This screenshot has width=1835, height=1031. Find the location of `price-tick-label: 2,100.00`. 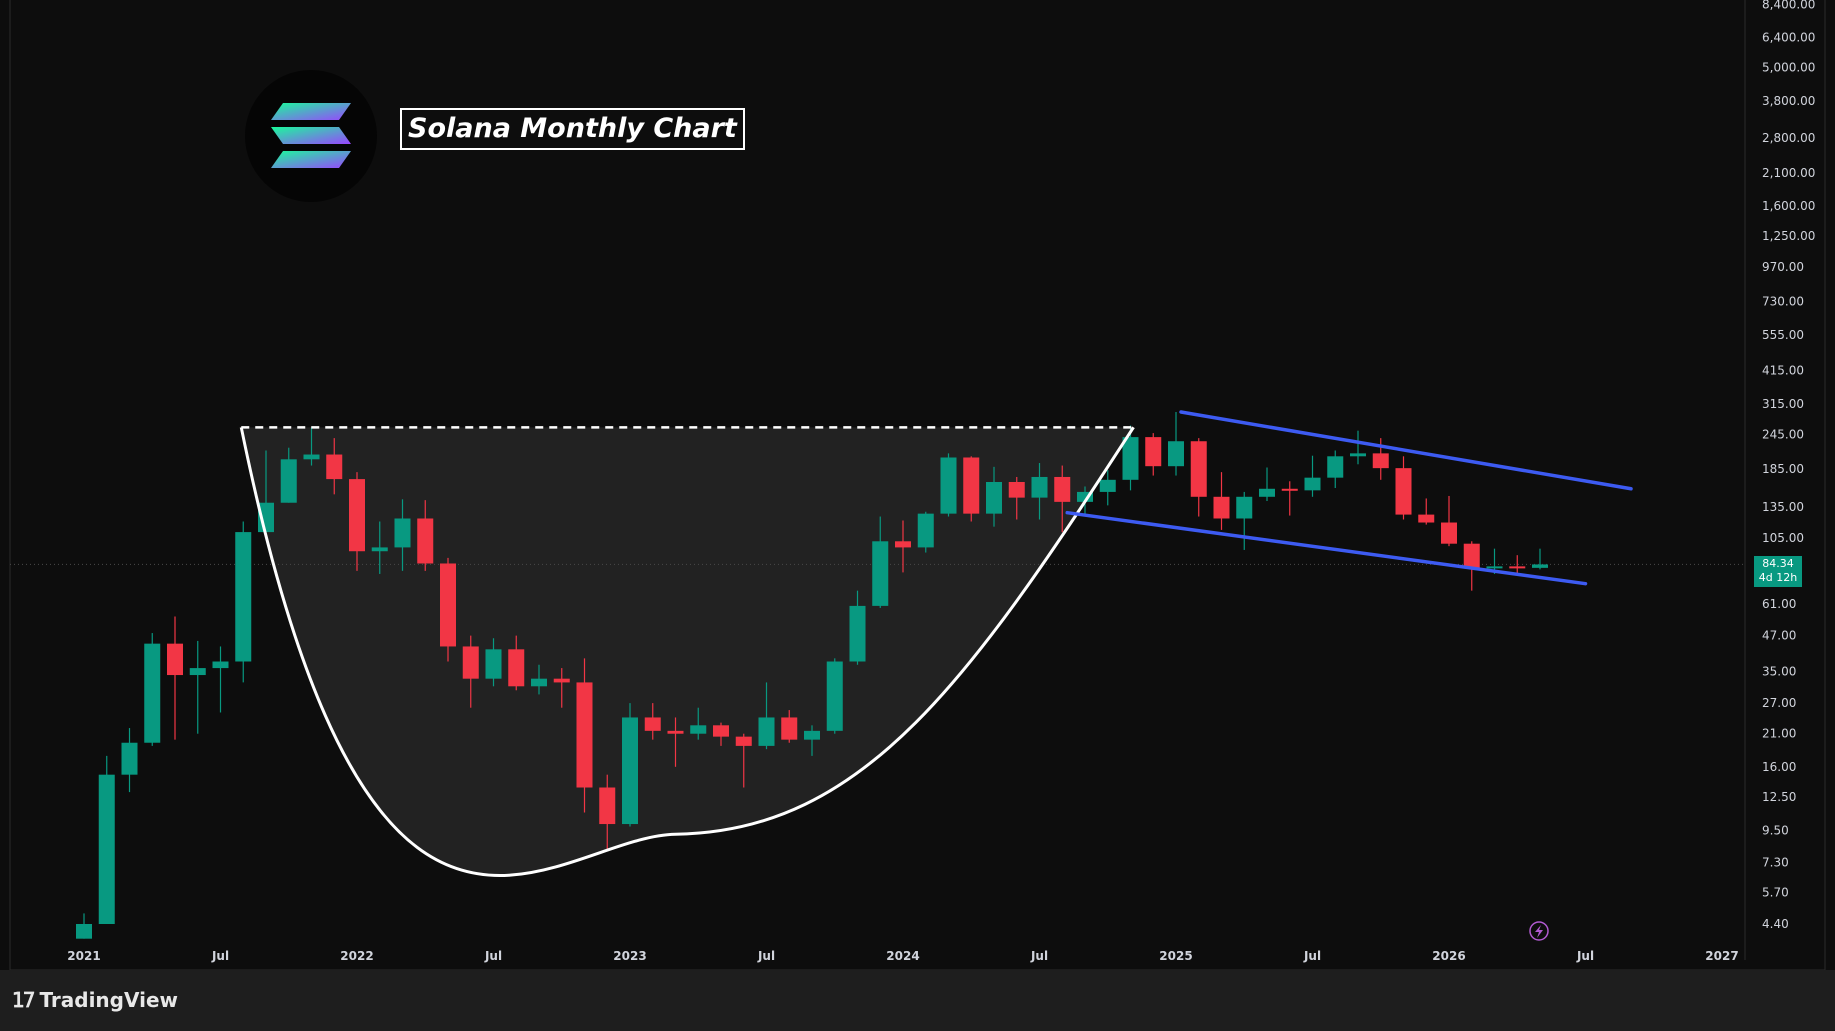

price-tick-label: 2,100.00 is located at coordinates (1788, 173).